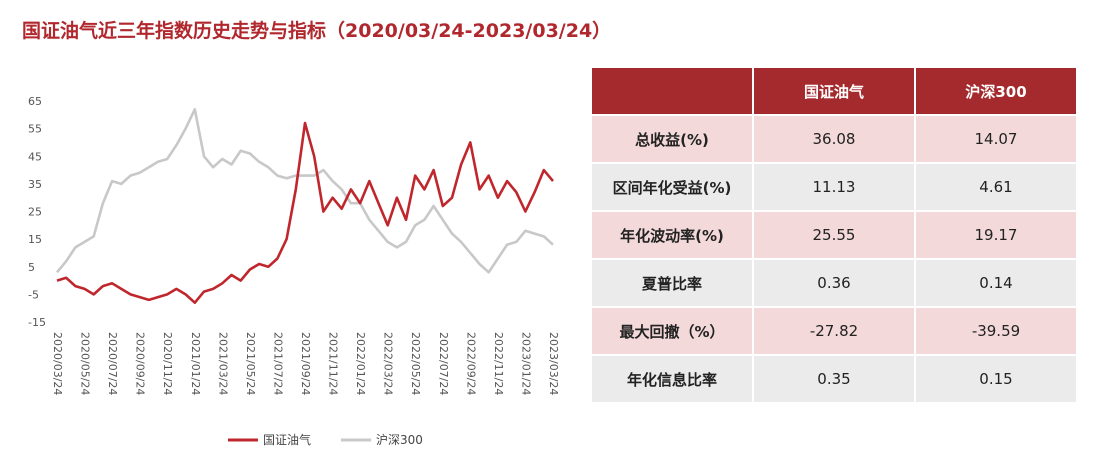  What do you see at coordinates (333, 363) in the screenshot?
I see `x-tick-label: 2021/11/24` at bounding box center [333, 363].